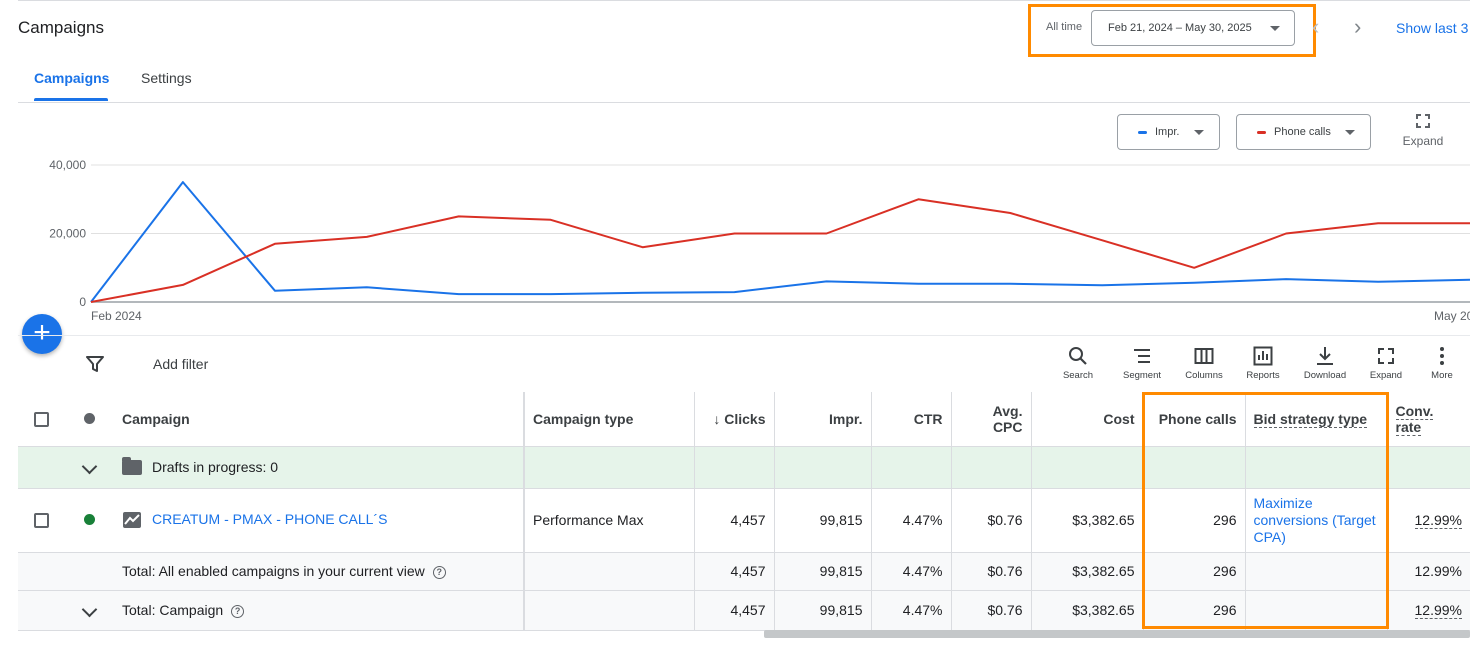 The image size is (1470, 658). Describe the element at coordinates (719, 418) in the screenshot. I see `sort-arrow-icon: ↓` at that location.